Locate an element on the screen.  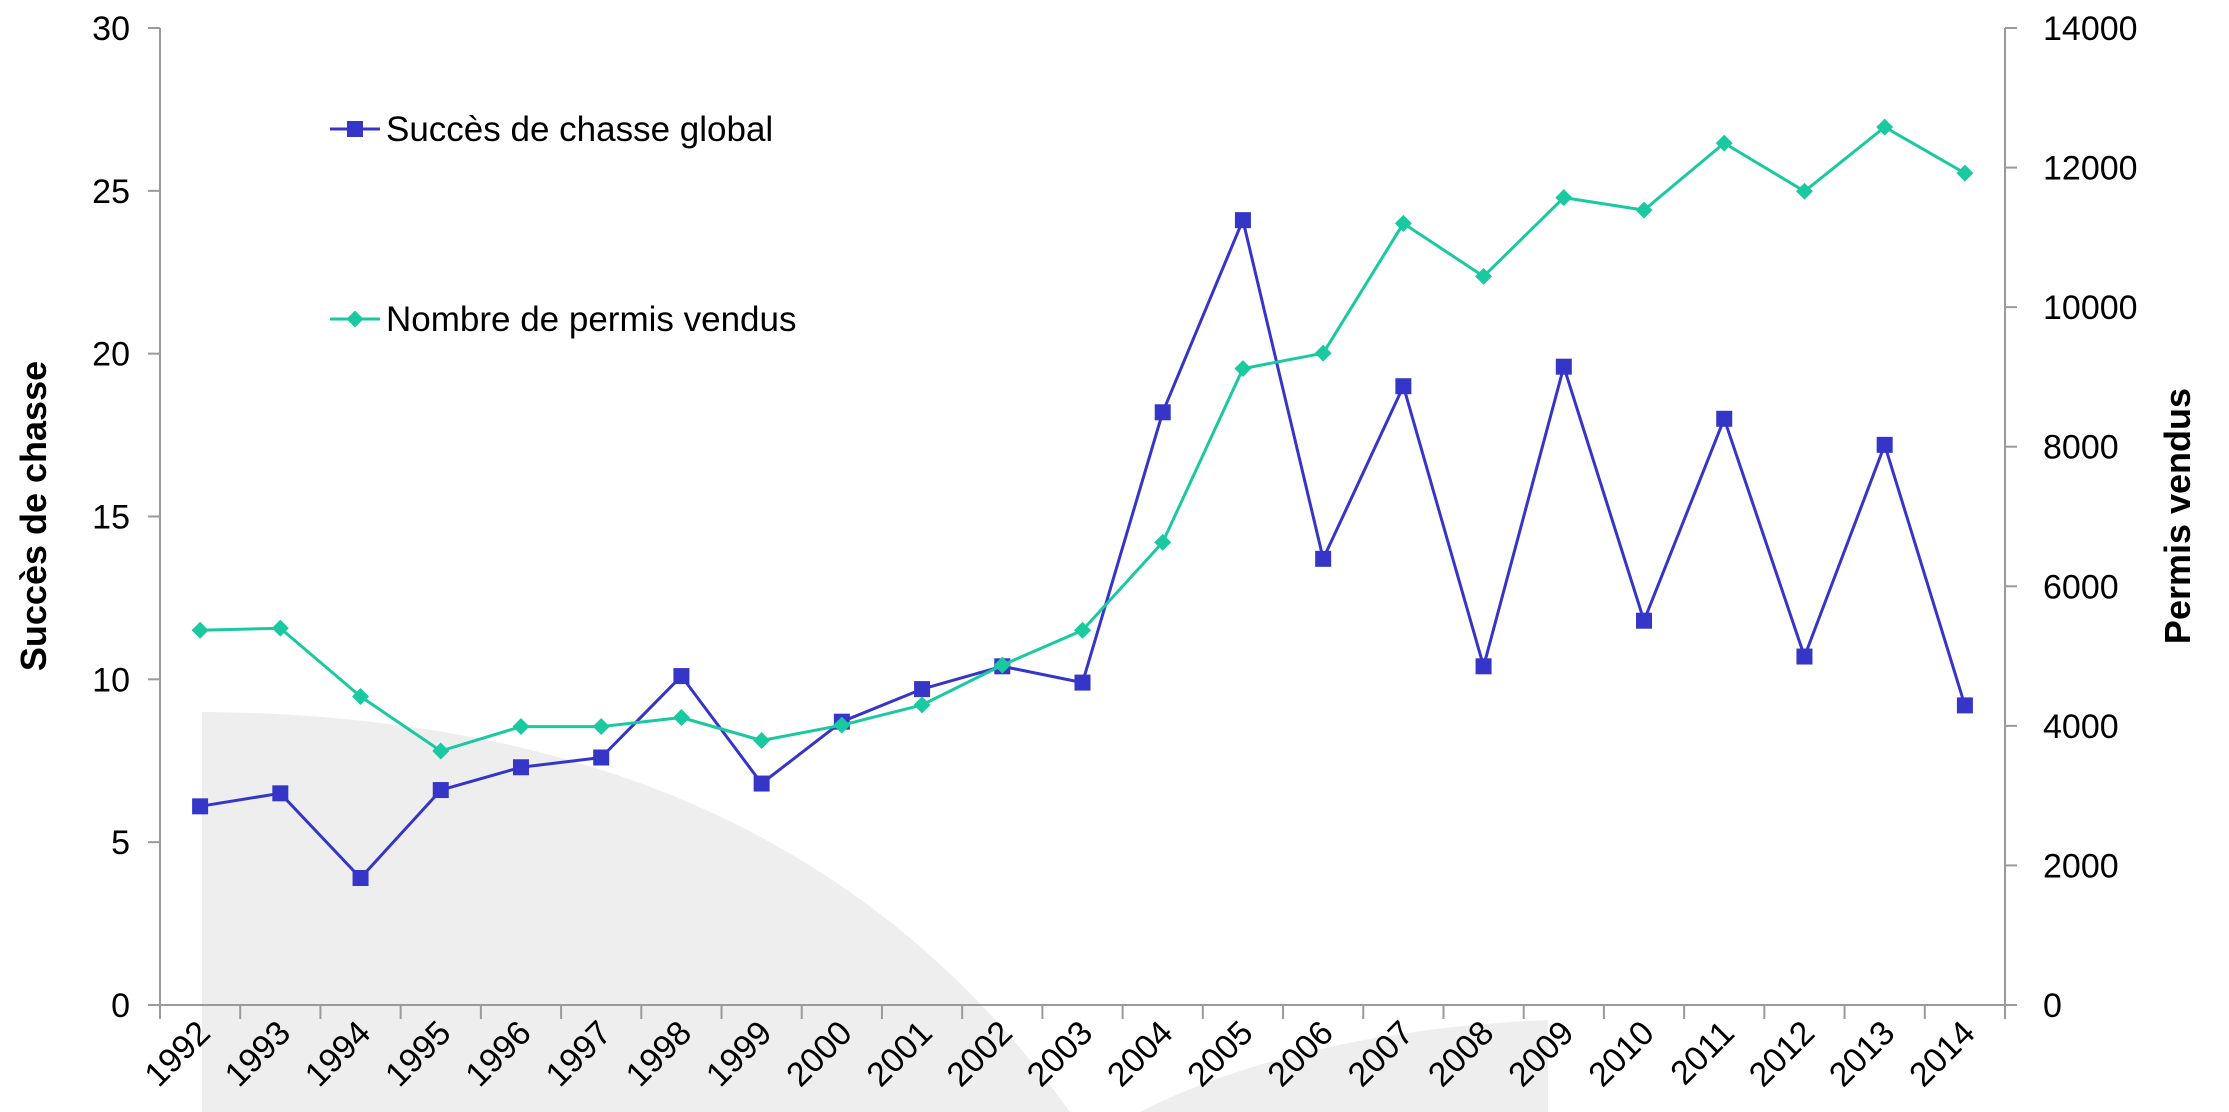
left-tick-label: 0 is located at coordinates (120, 1006).